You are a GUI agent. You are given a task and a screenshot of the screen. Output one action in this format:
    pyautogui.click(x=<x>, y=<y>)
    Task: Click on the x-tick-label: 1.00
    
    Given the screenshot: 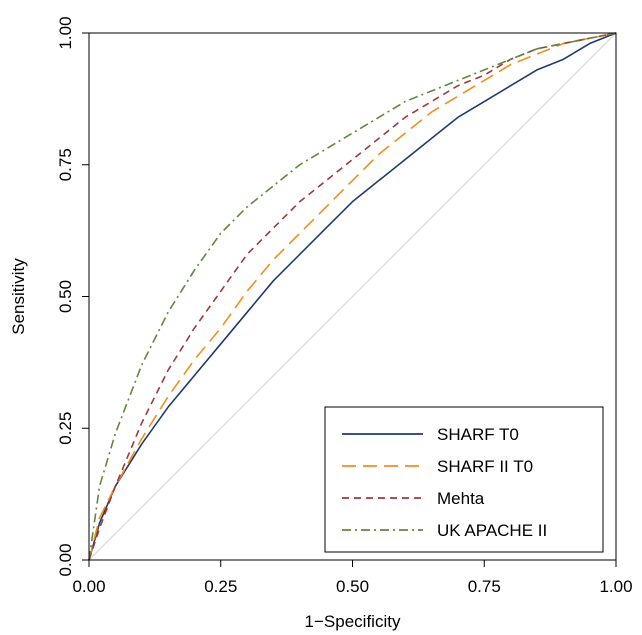 What is the action you would take?
    pyautogui.click(x=615, y=586)
    